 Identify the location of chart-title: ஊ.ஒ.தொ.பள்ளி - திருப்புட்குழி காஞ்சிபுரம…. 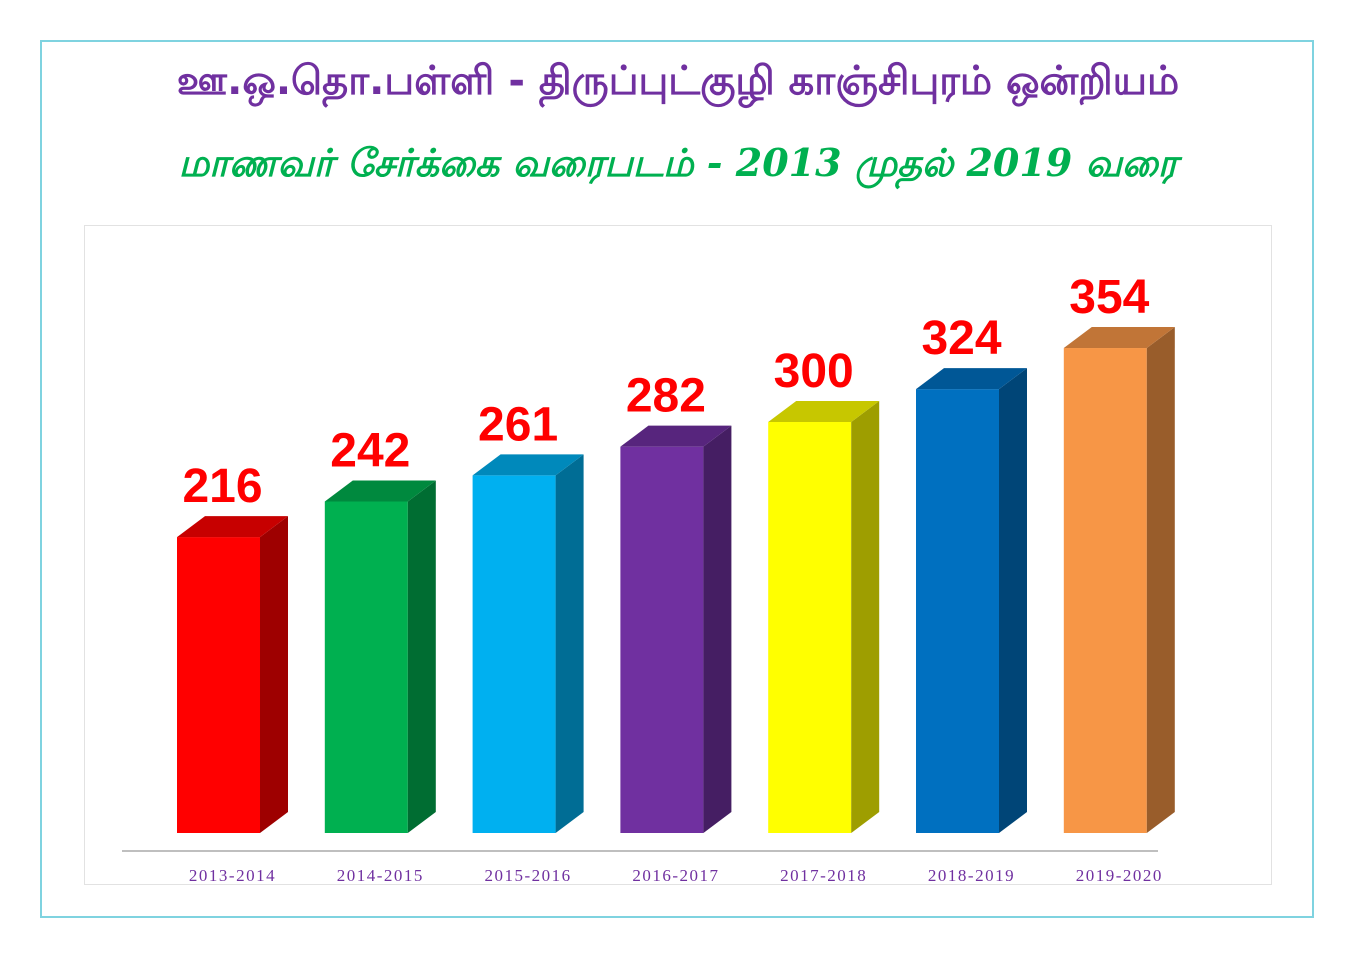
(678, 81).